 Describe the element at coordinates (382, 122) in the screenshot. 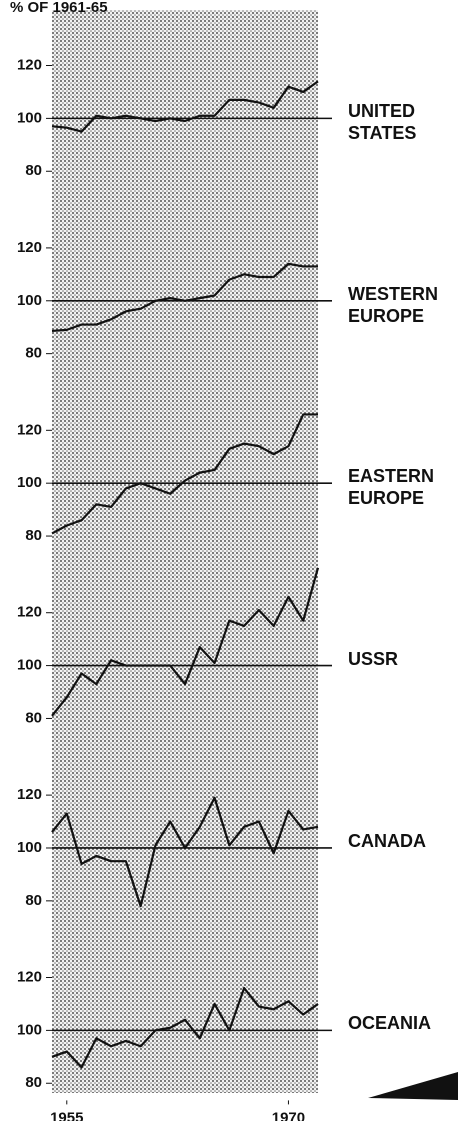

I see `region-label: UNITED STATES` at that location.